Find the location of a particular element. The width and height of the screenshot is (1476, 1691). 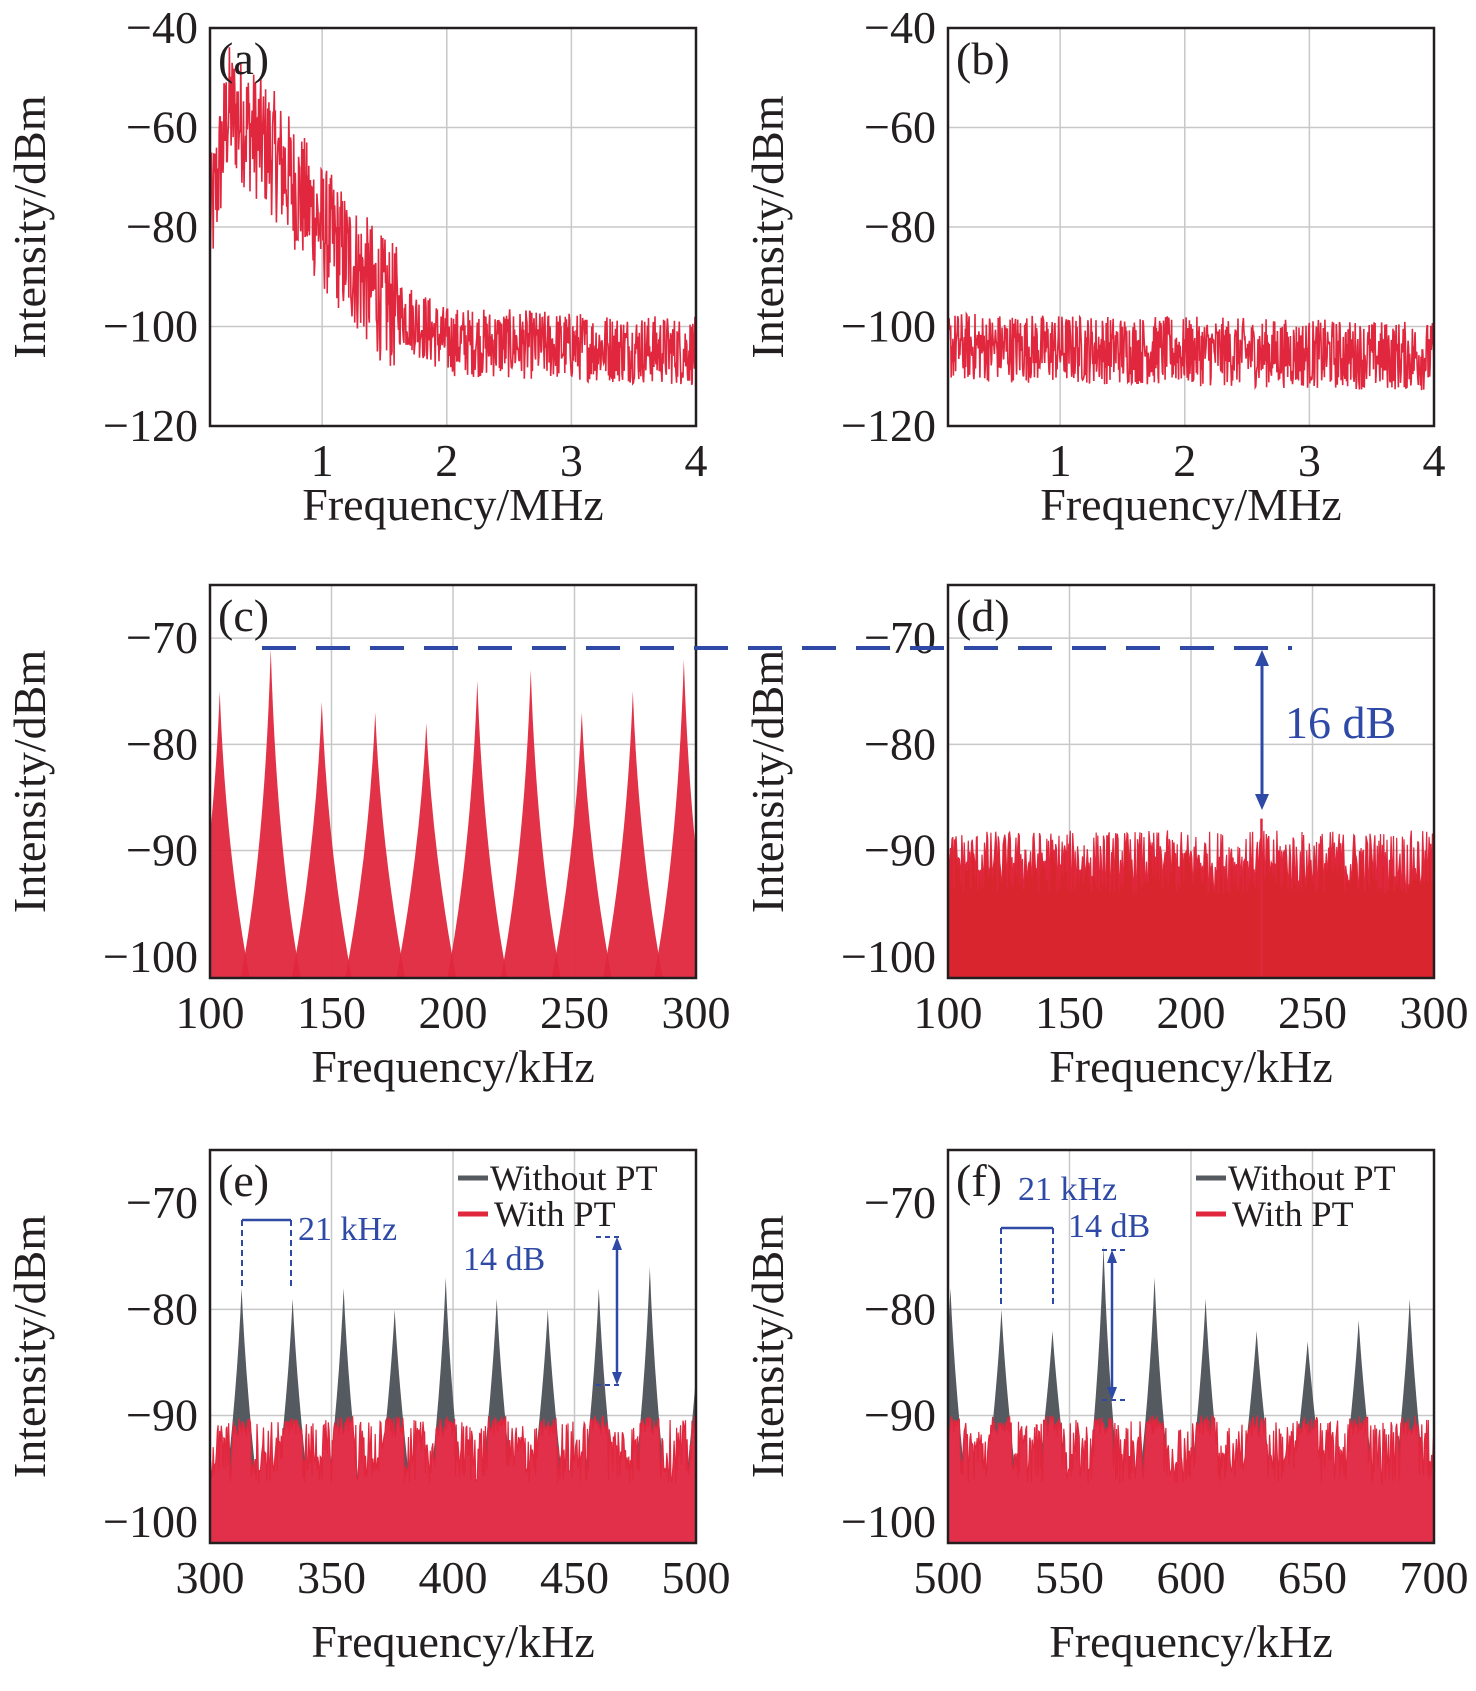

e-db-arrow-head-top is located at coordinates (617, 1243).